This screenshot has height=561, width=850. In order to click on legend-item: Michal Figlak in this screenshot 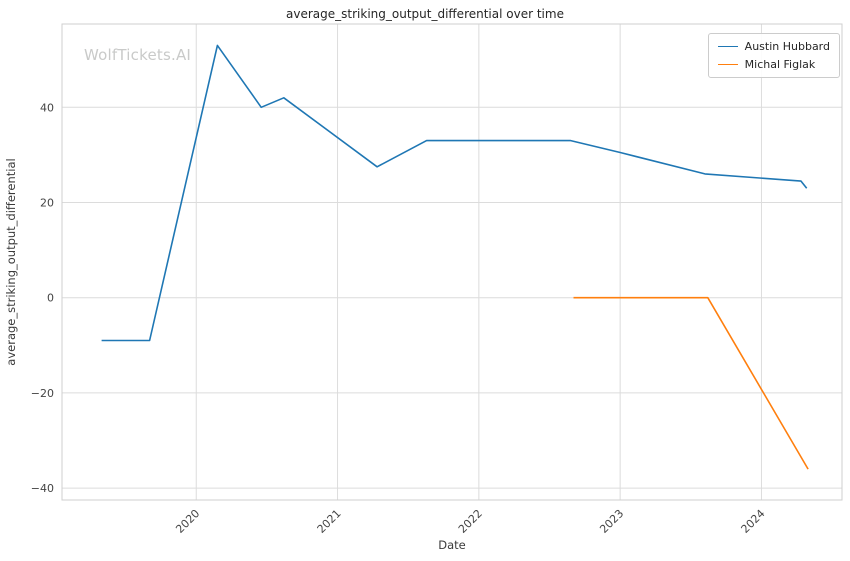, I will do `click(773, 64)`.